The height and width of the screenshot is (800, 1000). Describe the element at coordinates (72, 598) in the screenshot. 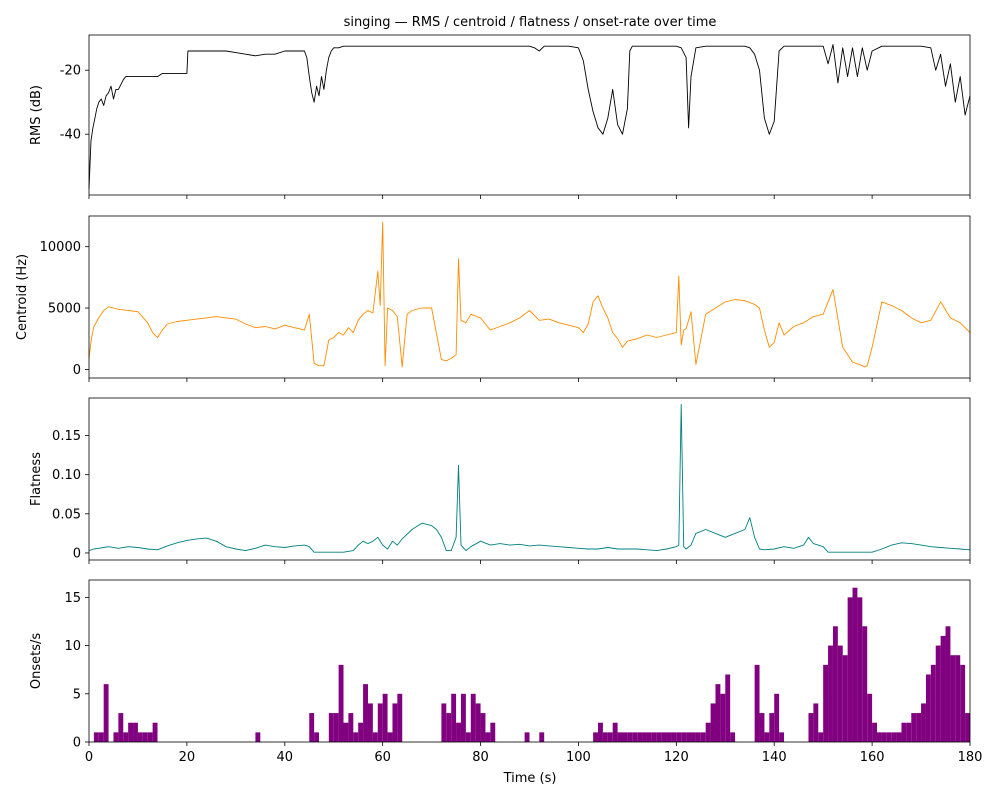

I see `y-tick-label: 15` at that location.